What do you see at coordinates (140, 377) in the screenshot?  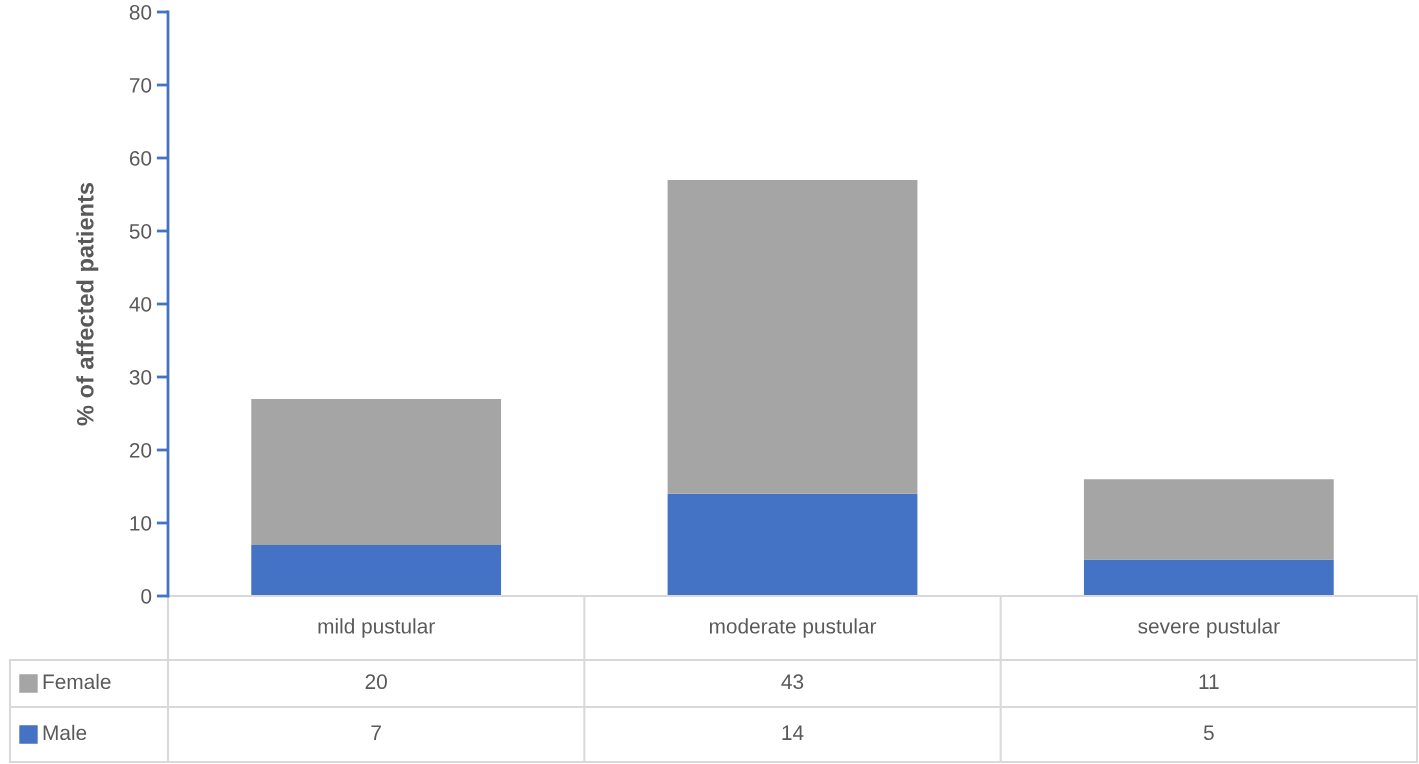 I see `y-tick-label: 30` at bounding box center [140, 377].